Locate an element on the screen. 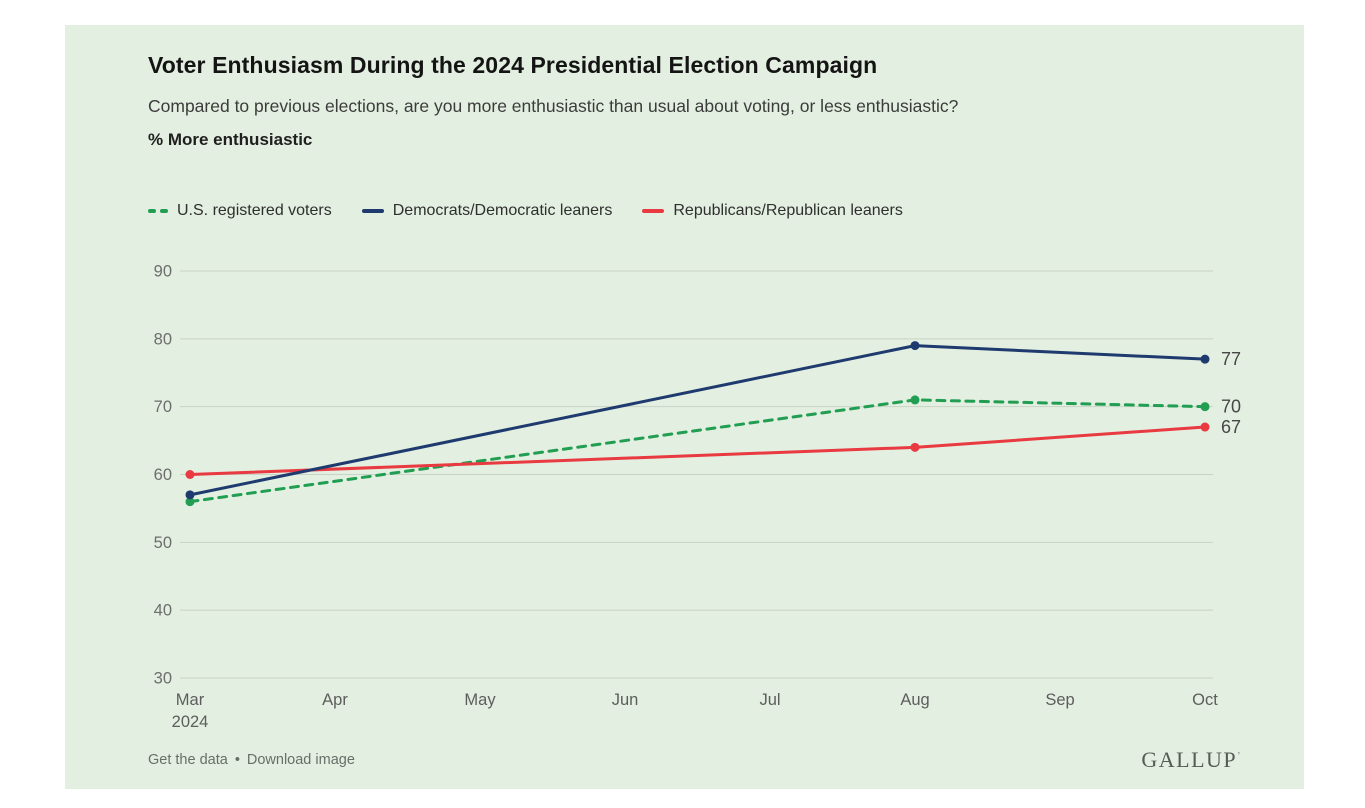 Image resolution: width=1365 pixels, height=808 pixels. get-the-data-link: Get the data is located at coordinates (188, 760).